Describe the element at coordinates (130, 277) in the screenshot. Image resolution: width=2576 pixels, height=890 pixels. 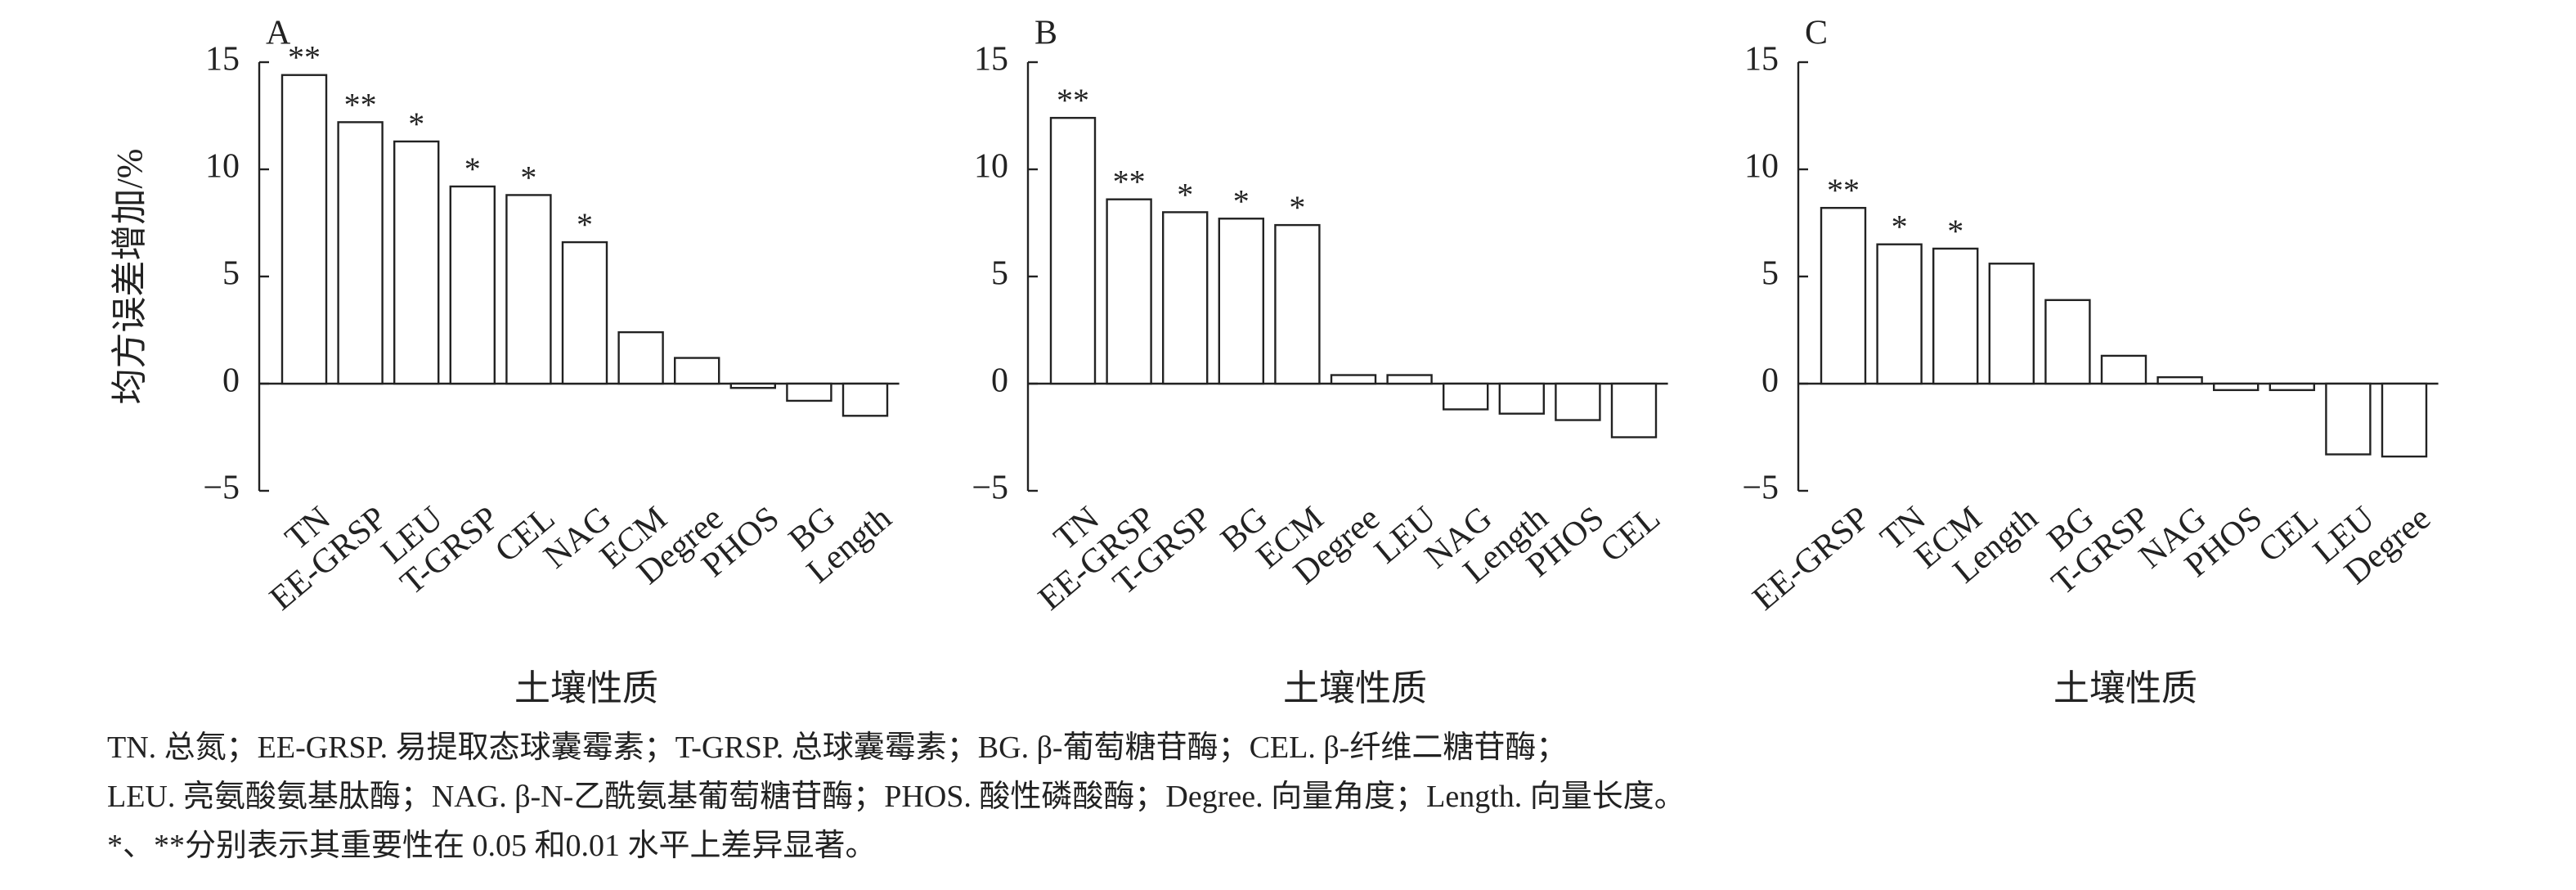
I see `y-axis-title: 均方误差增加/%` at that location.